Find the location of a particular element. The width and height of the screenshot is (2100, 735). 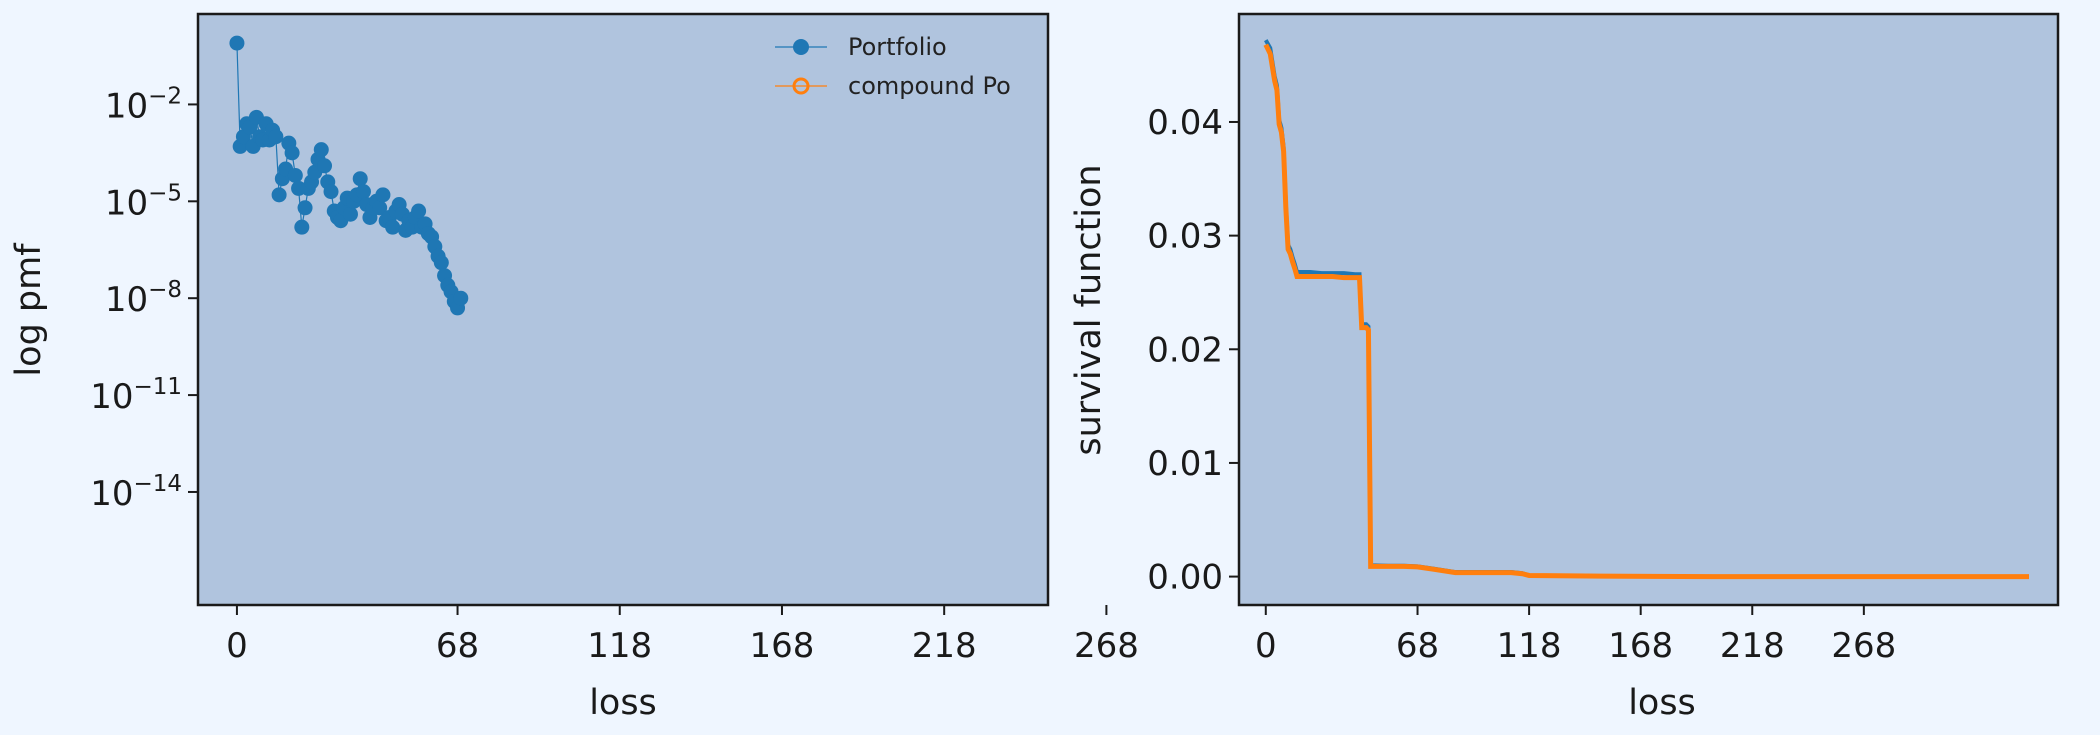

y-tick-label: 10⁻⁸ is located at coordinates (143, 298).